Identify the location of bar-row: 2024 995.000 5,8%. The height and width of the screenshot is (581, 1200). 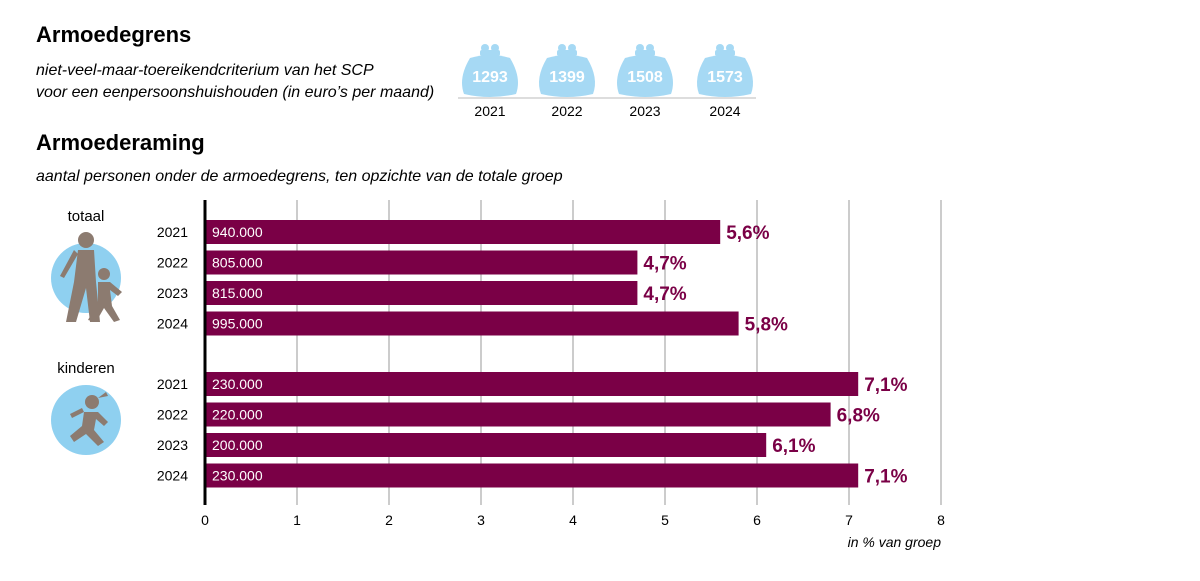
(472, 323).